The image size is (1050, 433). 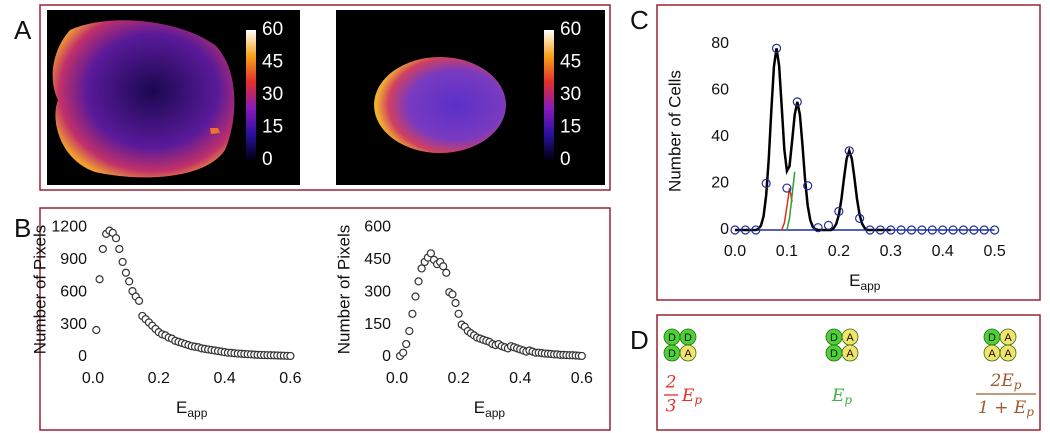 I want to click on y-tick-label: 450, so click(x=377, y=259).